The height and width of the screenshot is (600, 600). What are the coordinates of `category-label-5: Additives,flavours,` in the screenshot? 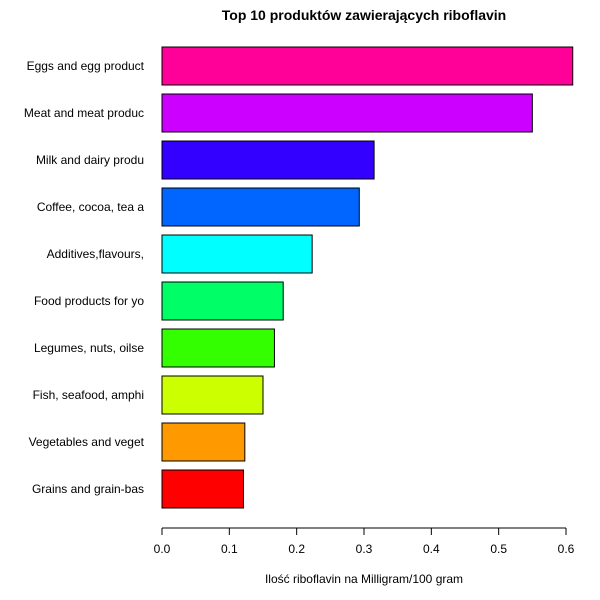 It's located at (95, 254).